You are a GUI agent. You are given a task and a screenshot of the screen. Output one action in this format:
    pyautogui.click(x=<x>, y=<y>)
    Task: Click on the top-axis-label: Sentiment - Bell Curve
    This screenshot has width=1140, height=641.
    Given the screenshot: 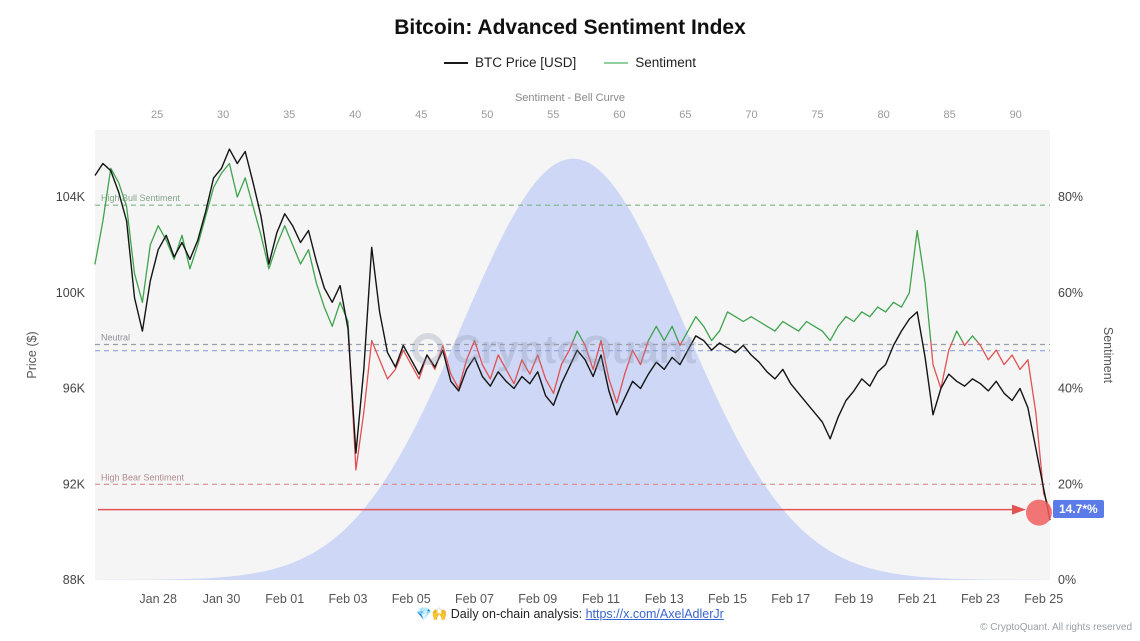 What is the action you would take?
    pyautogui.click(x=570, y=98)
    